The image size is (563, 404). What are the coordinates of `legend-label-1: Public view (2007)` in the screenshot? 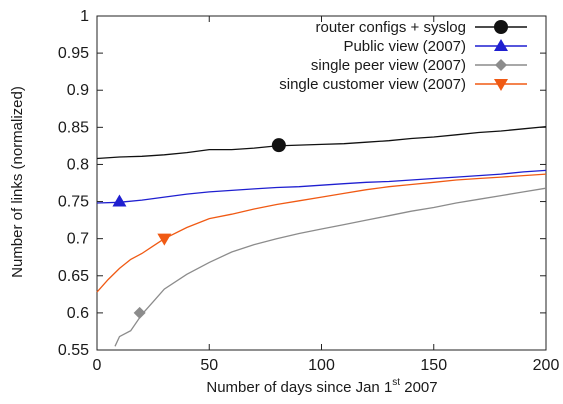 It's located at (404, 46).